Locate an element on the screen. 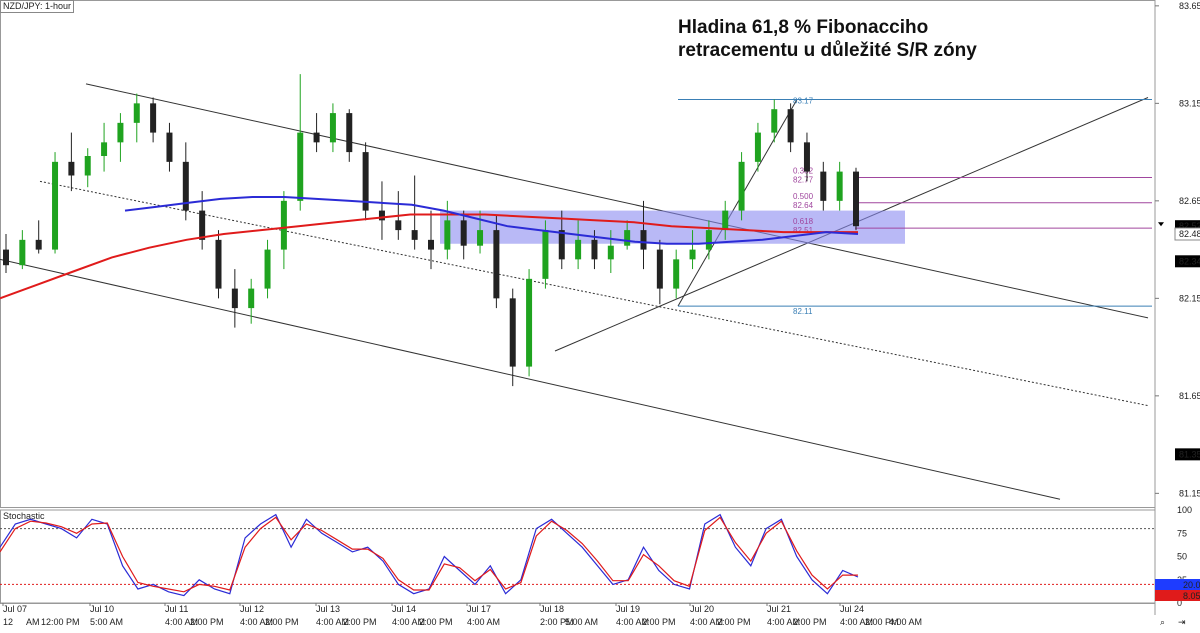 This screenshot has height=633, width=1200. sma-red-line is located at coordinates (429, 256).